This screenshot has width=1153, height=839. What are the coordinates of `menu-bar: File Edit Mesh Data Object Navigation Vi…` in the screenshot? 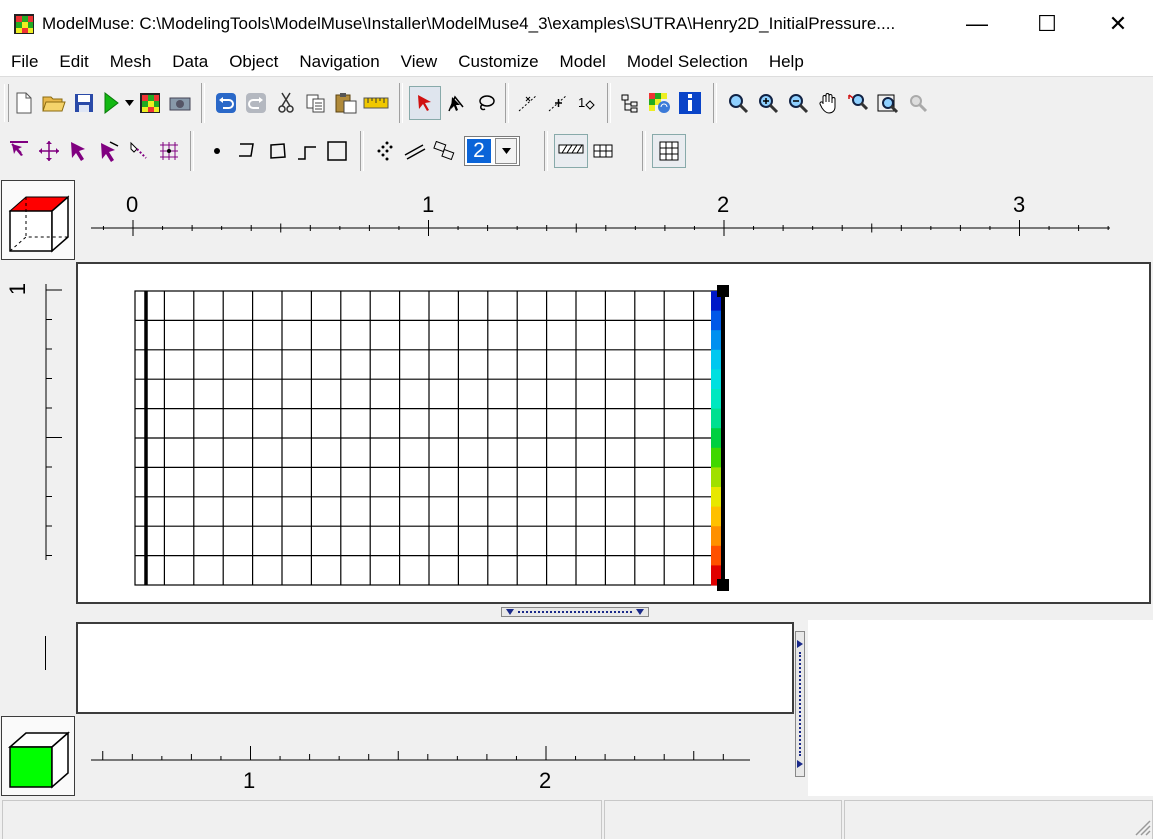 It's located at (576, 62).